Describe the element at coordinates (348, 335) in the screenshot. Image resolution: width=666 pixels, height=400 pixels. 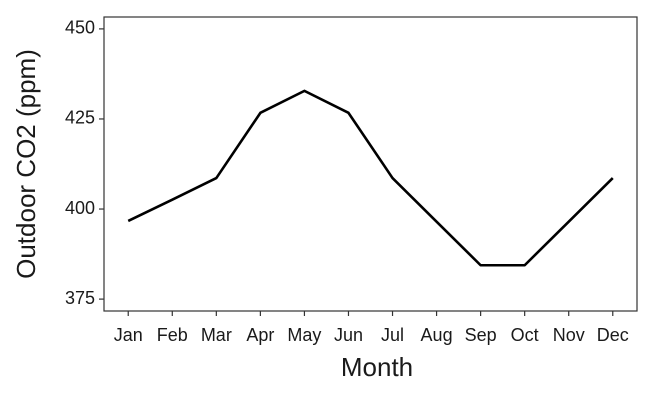
I see `x-tick-label: Jun` at that location.